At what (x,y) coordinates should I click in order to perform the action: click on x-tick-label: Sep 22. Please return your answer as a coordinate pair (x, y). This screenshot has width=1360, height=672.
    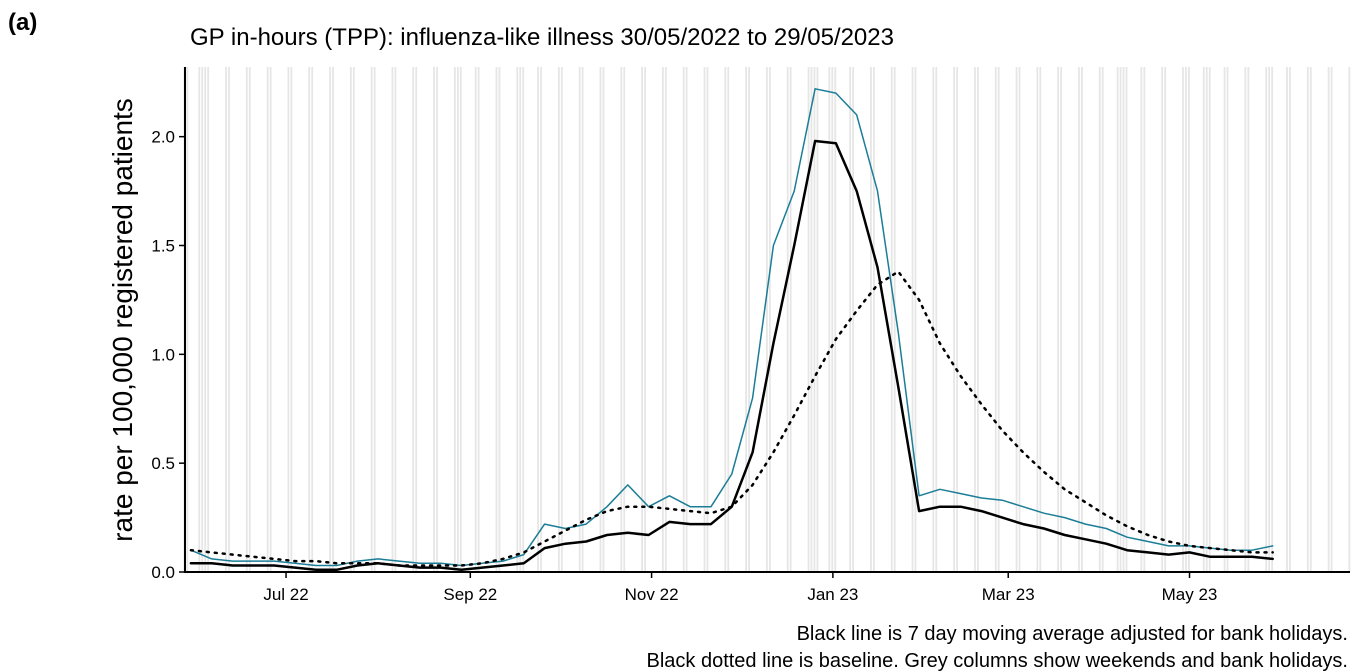
    Looking at the image, I should click on (470, 594).